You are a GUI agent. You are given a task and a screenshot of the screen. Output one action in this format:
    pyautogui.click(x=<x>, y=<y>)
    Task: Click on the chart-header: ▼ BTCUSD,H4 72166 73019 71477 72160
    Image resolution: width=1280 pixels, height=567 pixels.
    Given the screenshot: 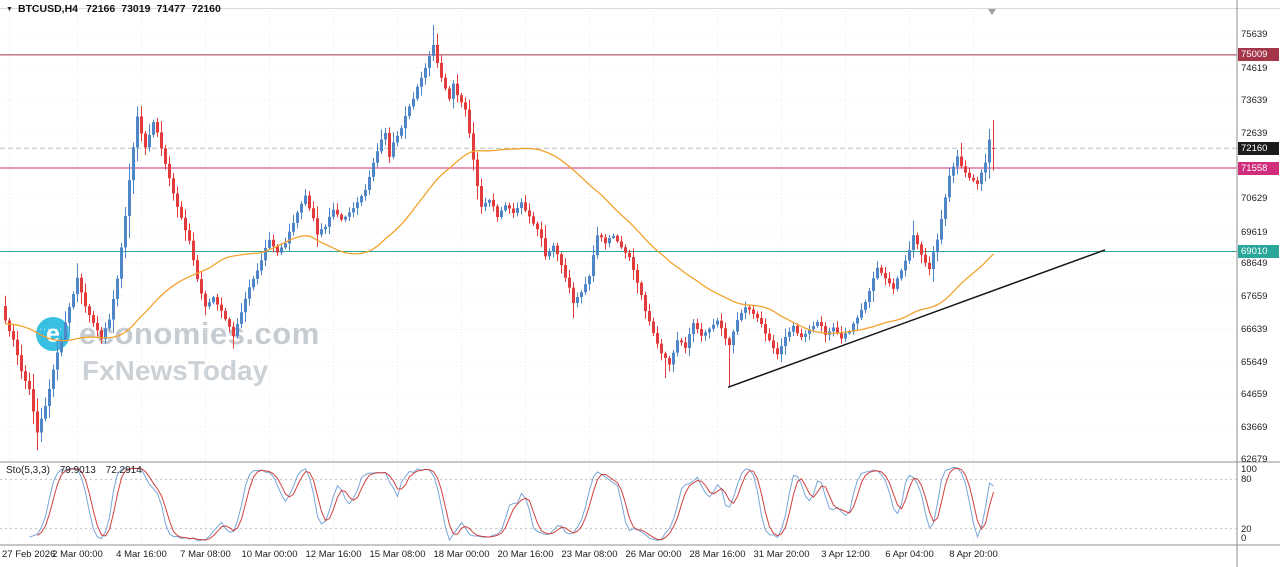 What is the action you would take?
    pyautogui.click(x=116, y=9)
    